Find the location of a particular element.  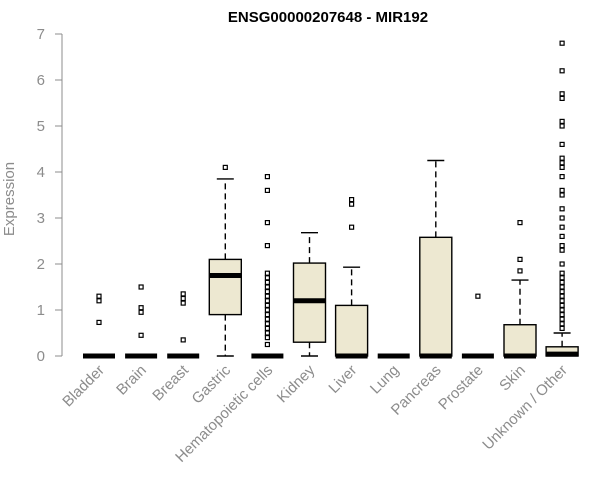

y-tick-label: 0 is located at coordinates (41, 356).